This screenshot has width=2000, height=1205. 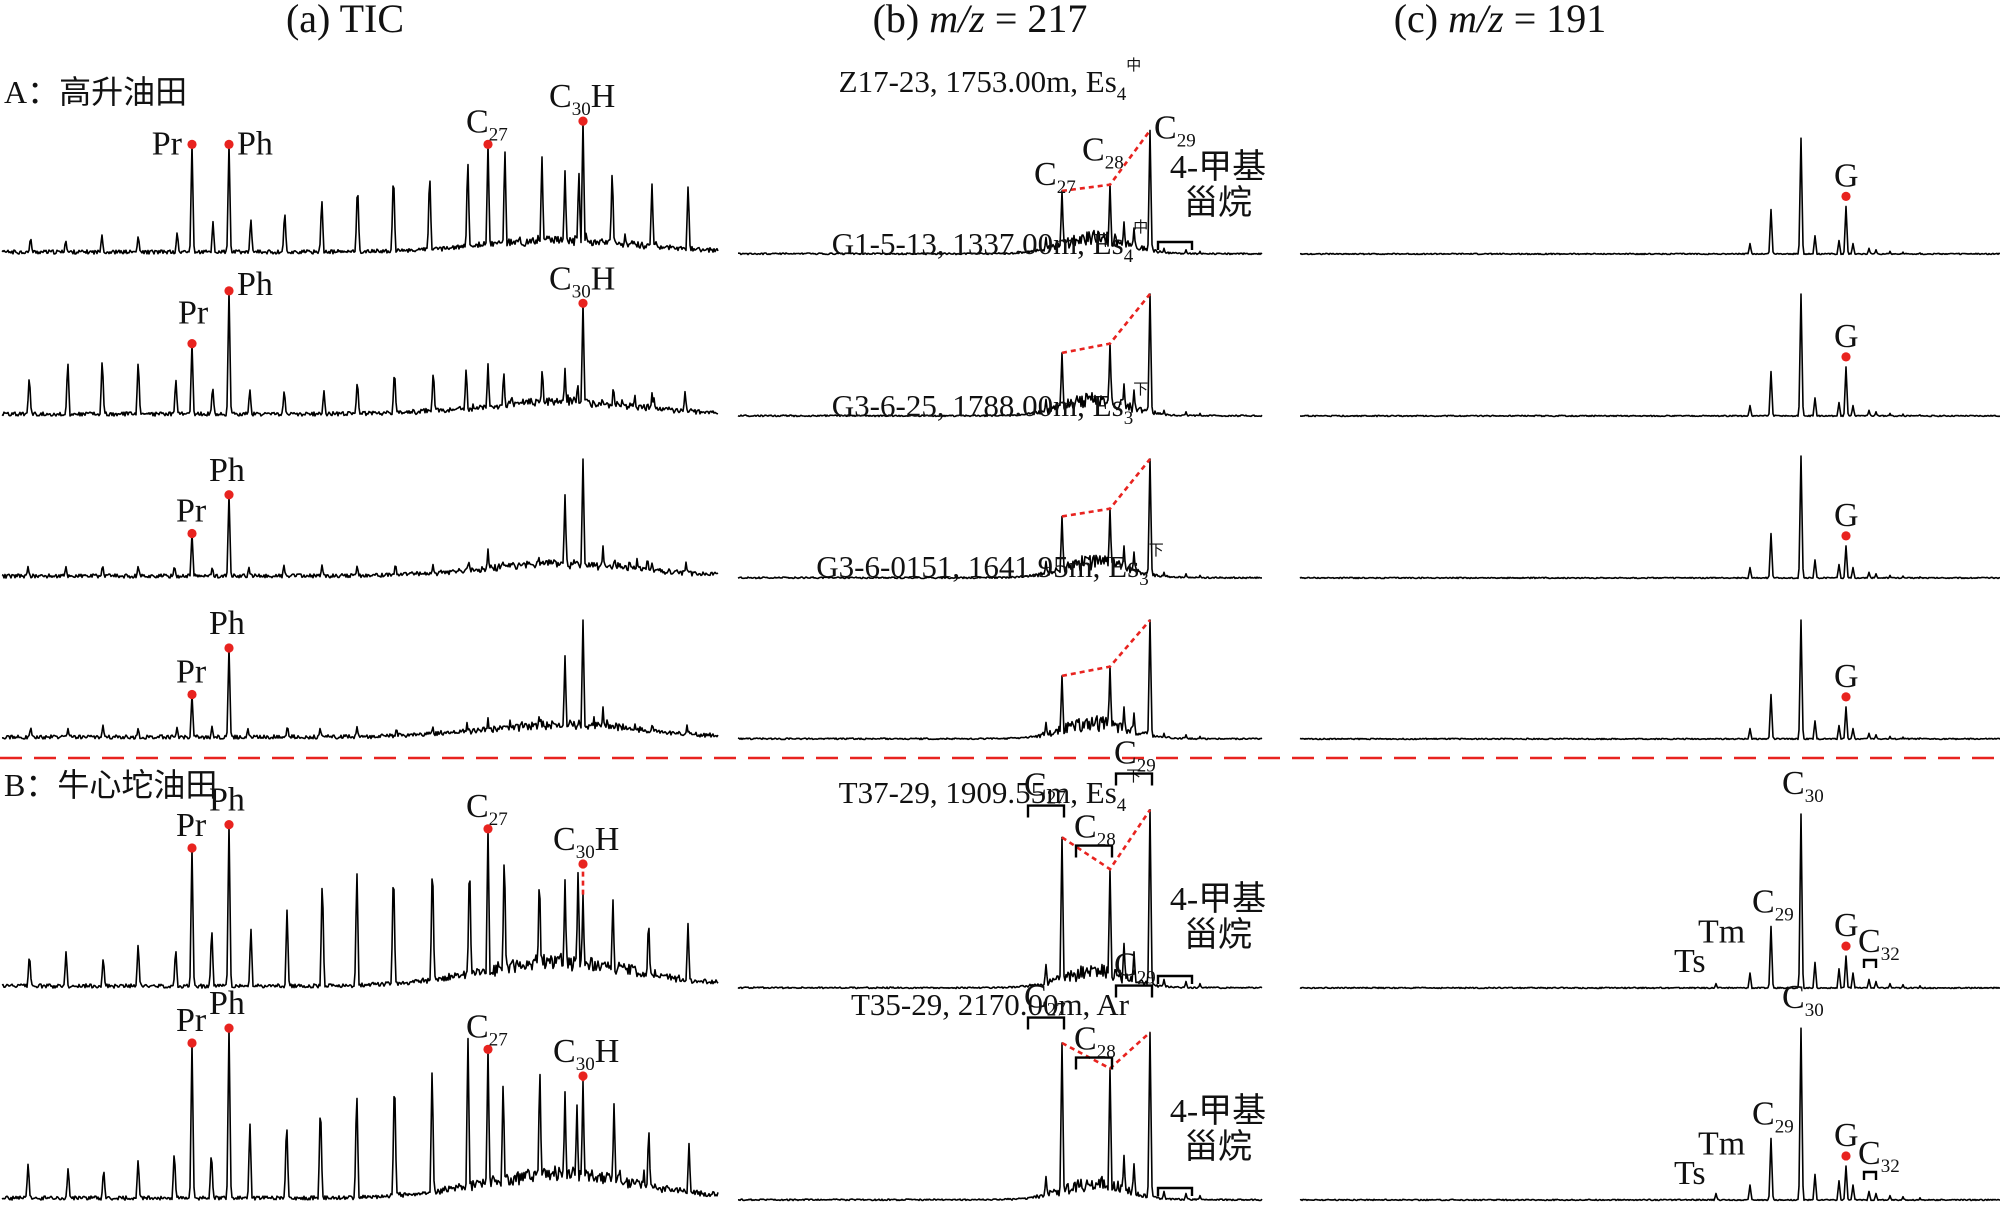 I want to click on c27-tic-label-1: C27, so click(x=487, y=124).